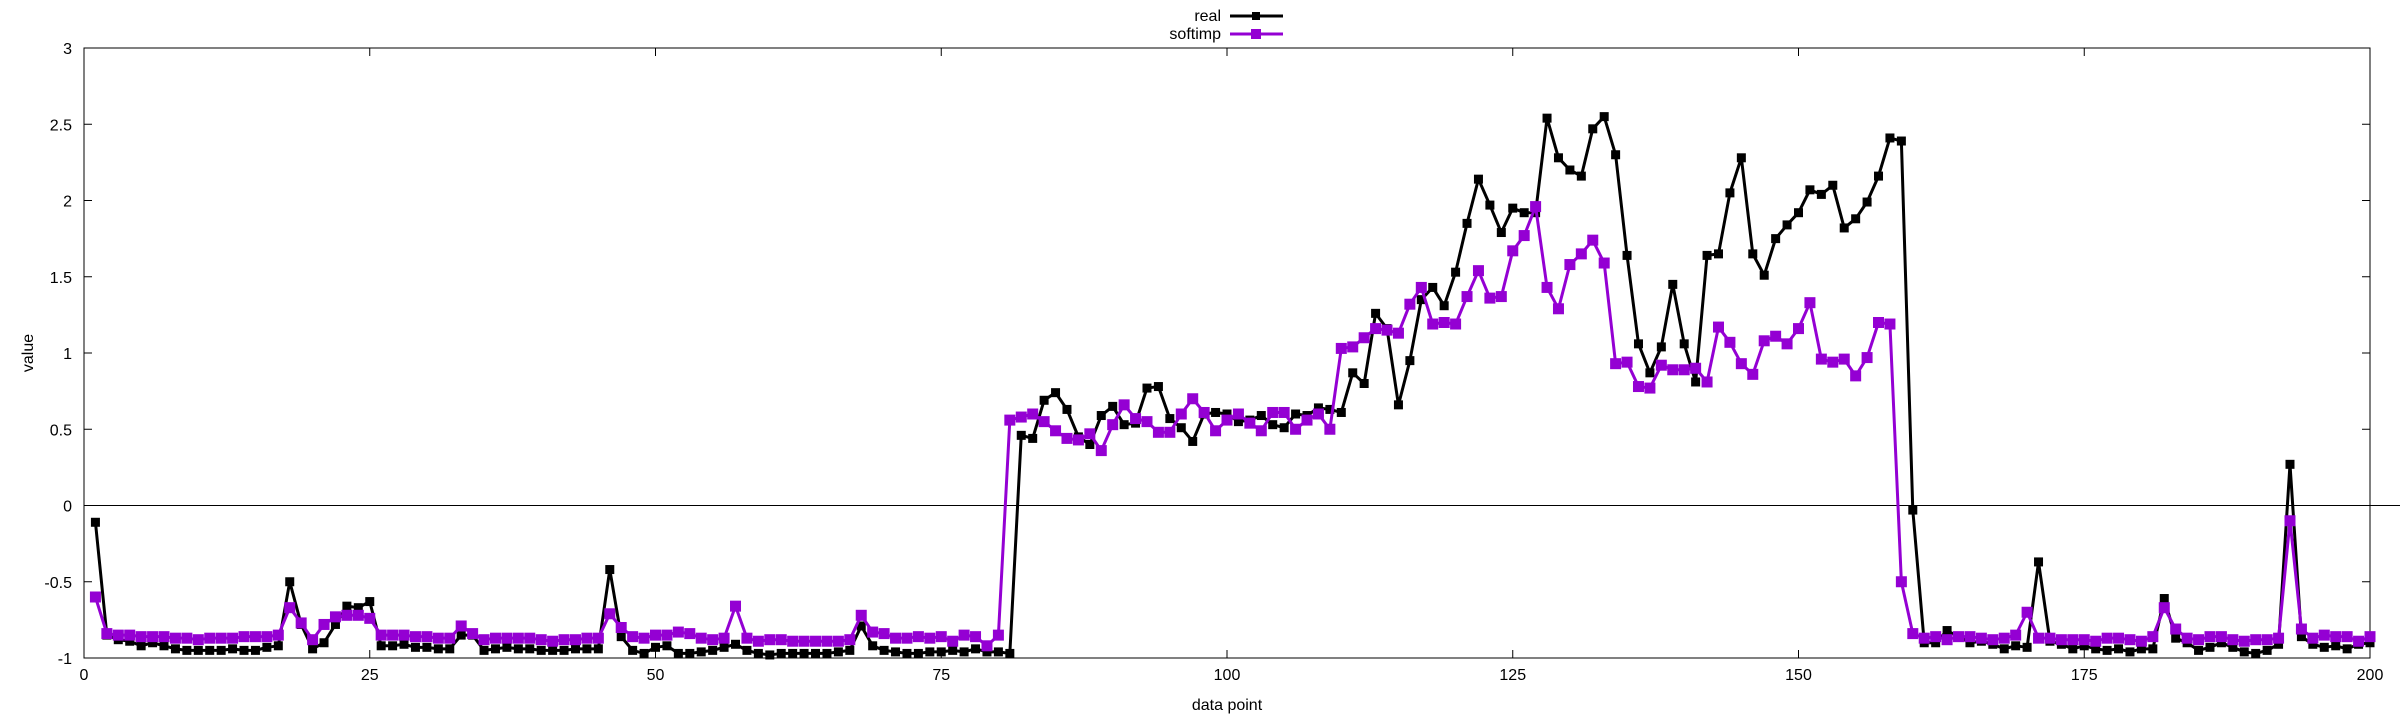 The height and width of the screenshot is (720, 2400). What do you see at coordinates (941, 675) in the screenshot?
I see `x-tick-label: 75` at bounding box center [941, 675].